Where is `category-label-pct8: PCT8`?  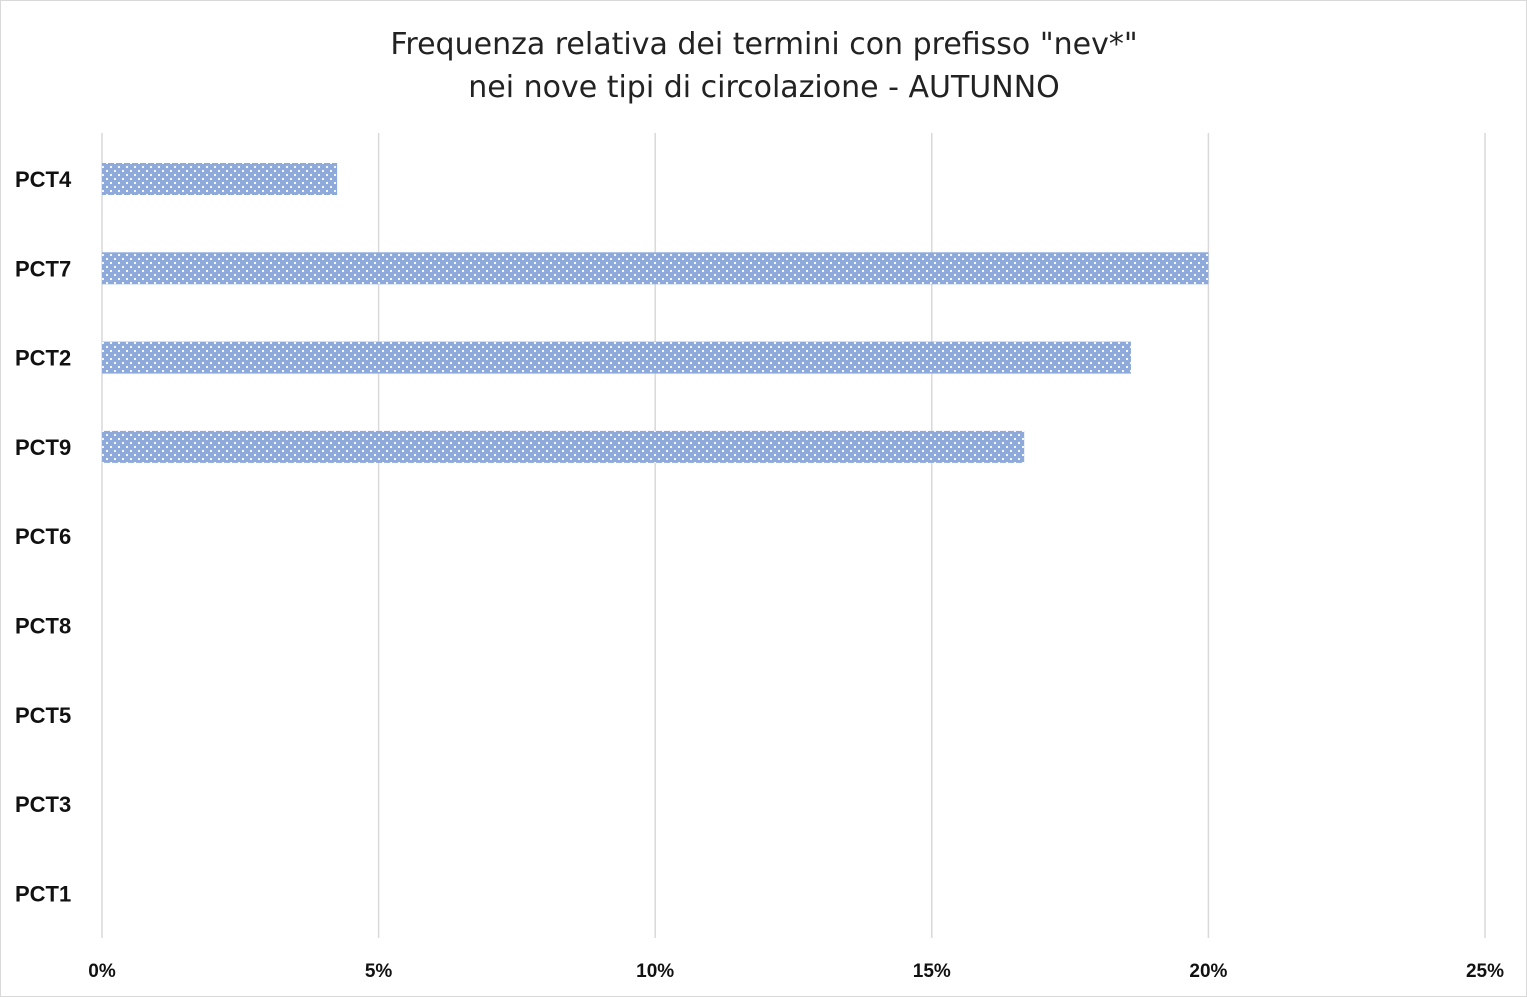 category-label-pct8: PCT8 is located at coordinates (43, 626).